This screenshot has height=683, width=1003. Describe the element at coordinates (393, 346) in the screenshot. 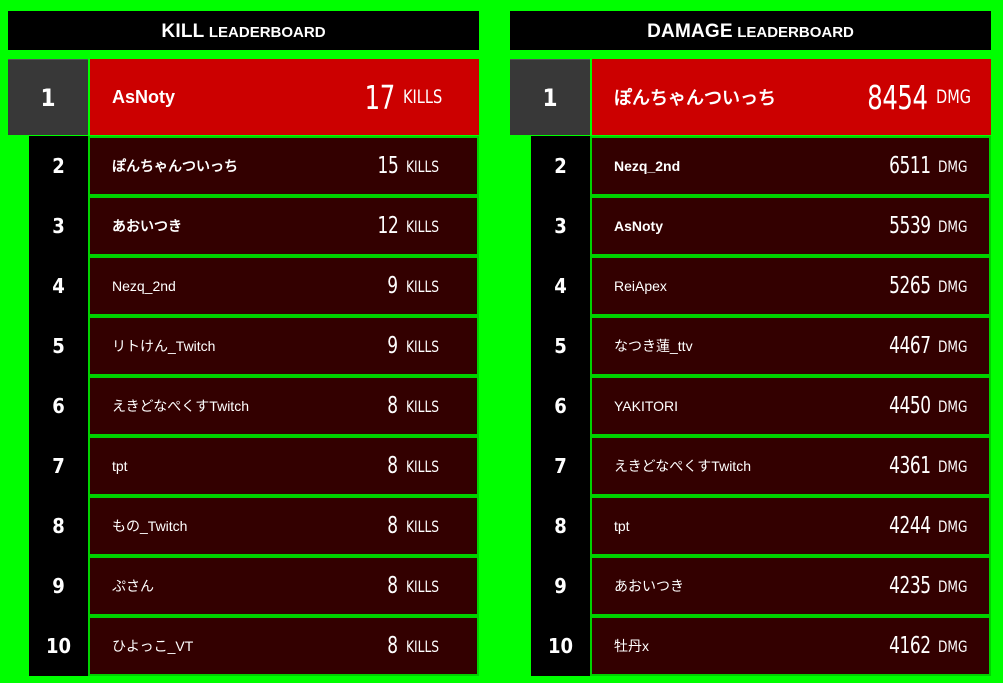

I see `stat-value: 9` at that location.